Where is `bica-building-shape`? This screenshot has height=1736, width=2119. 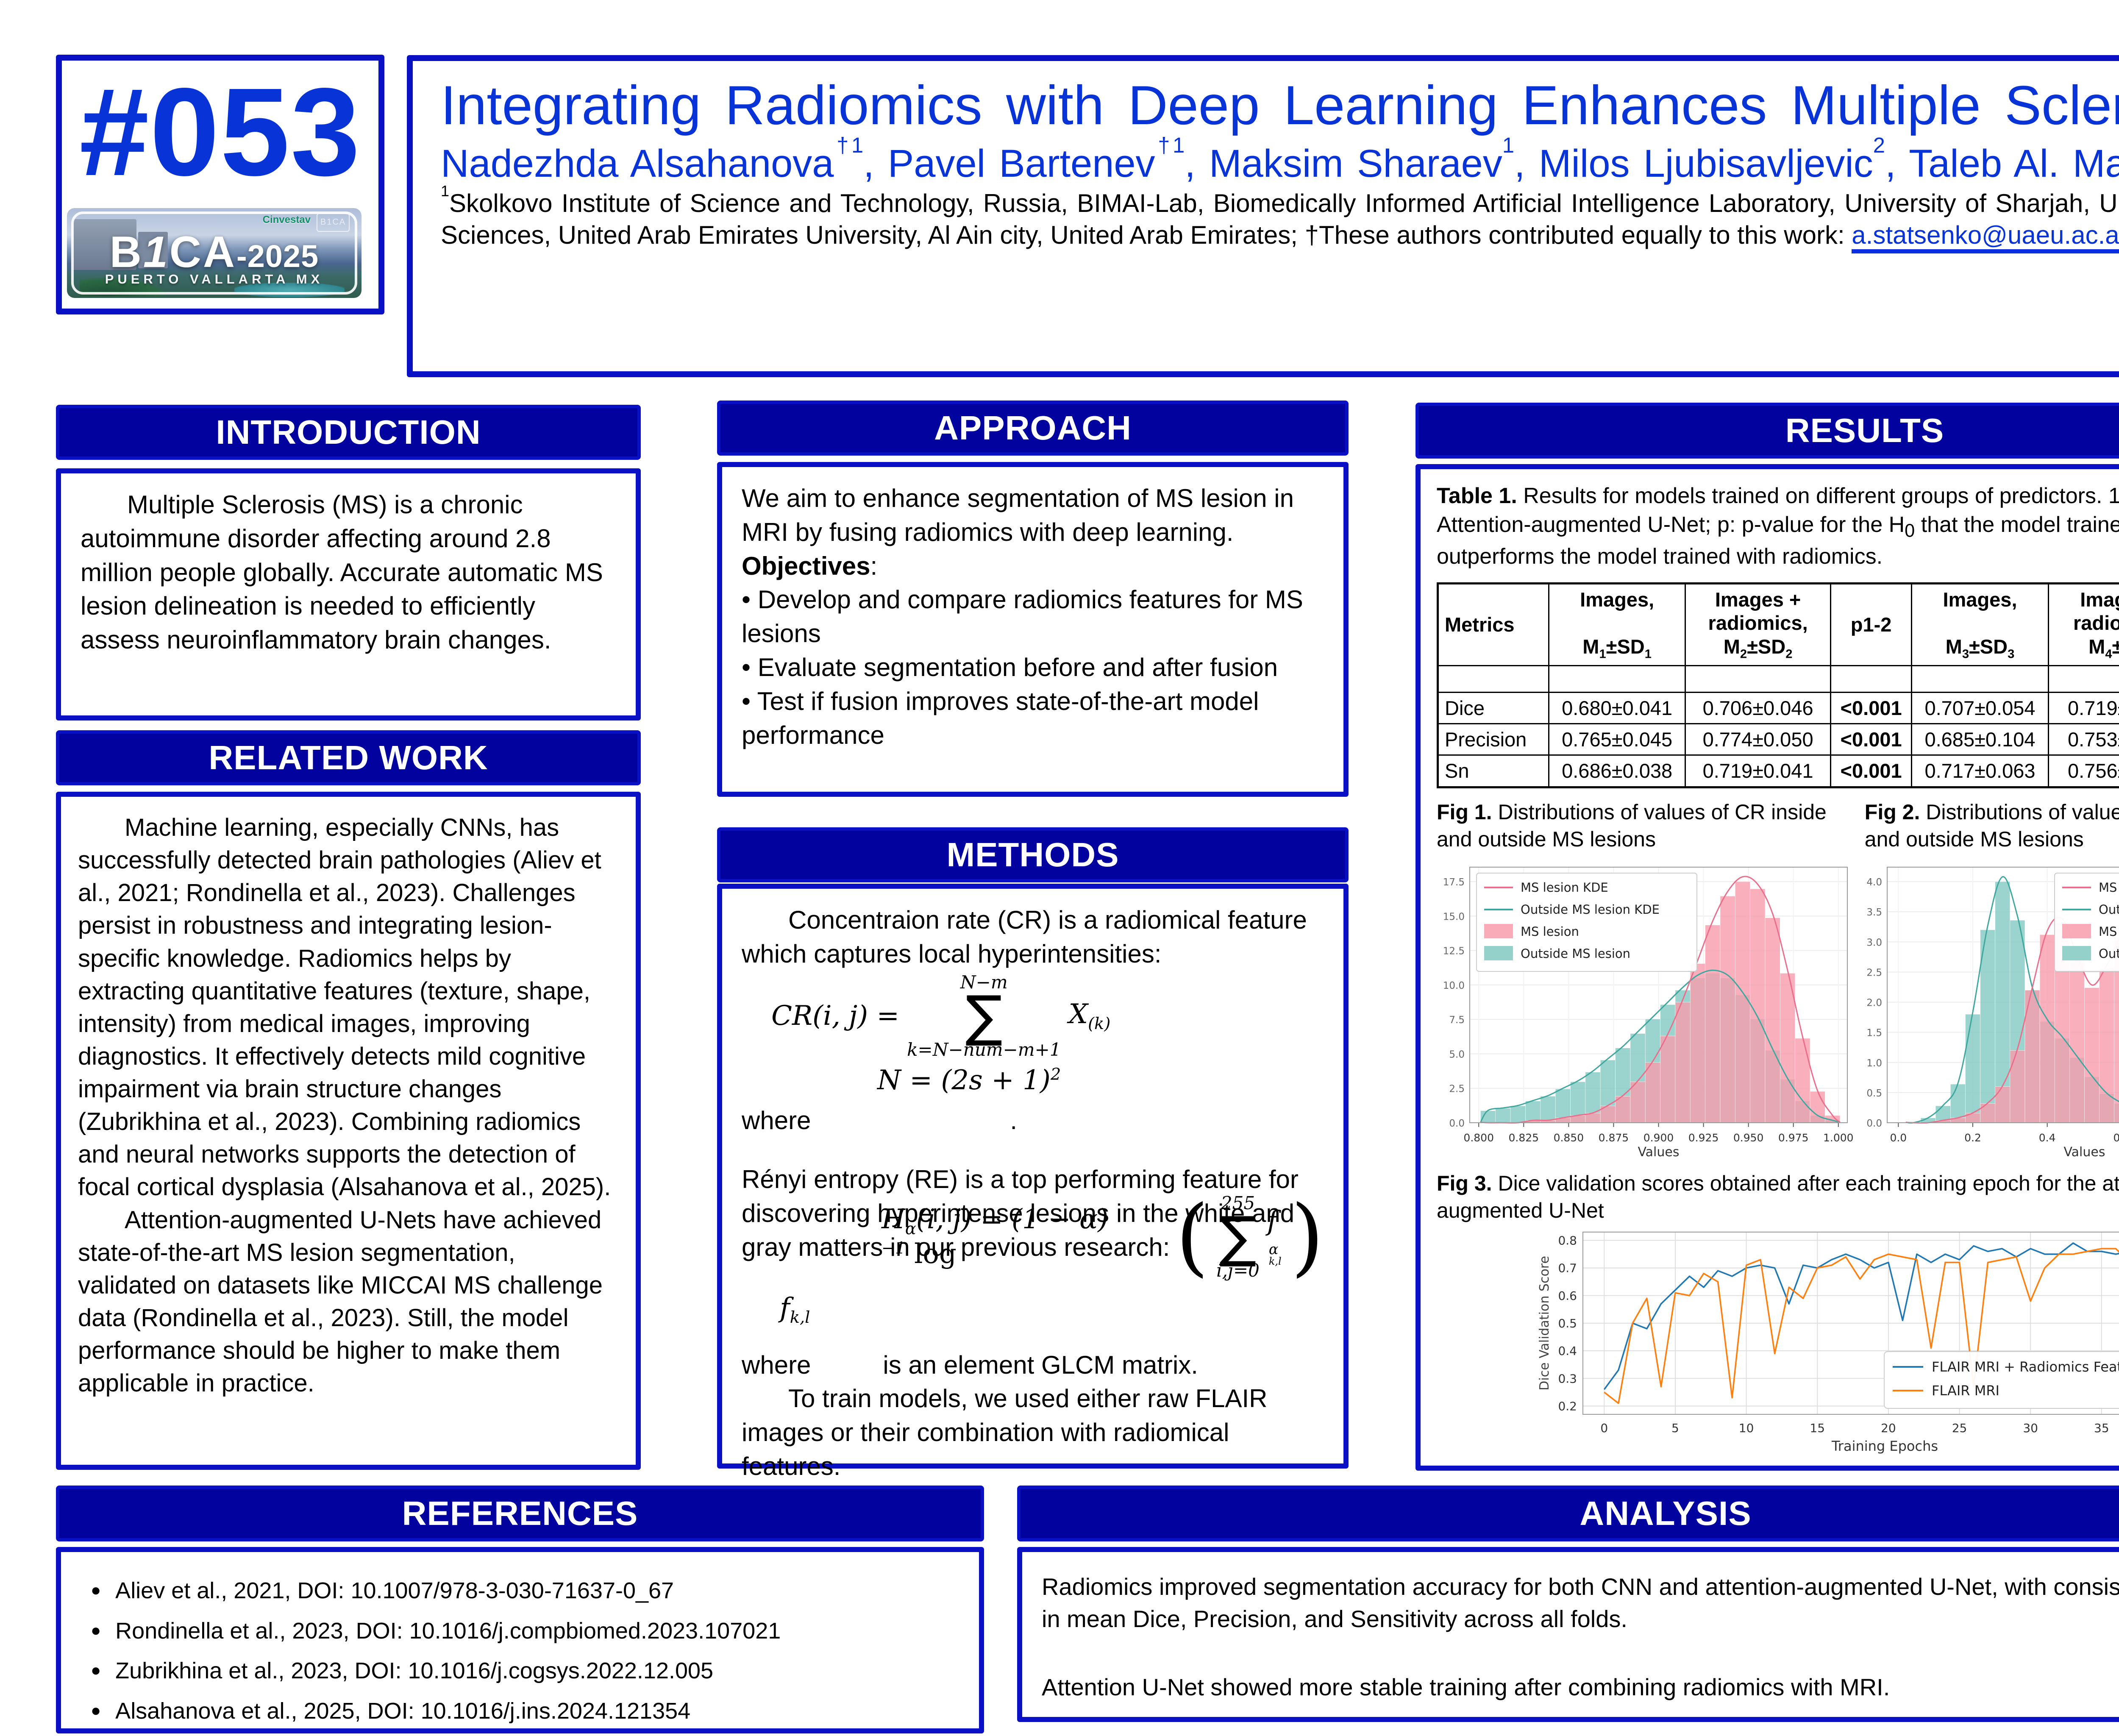
bica-building-shape is located at coordinates (105, 244).